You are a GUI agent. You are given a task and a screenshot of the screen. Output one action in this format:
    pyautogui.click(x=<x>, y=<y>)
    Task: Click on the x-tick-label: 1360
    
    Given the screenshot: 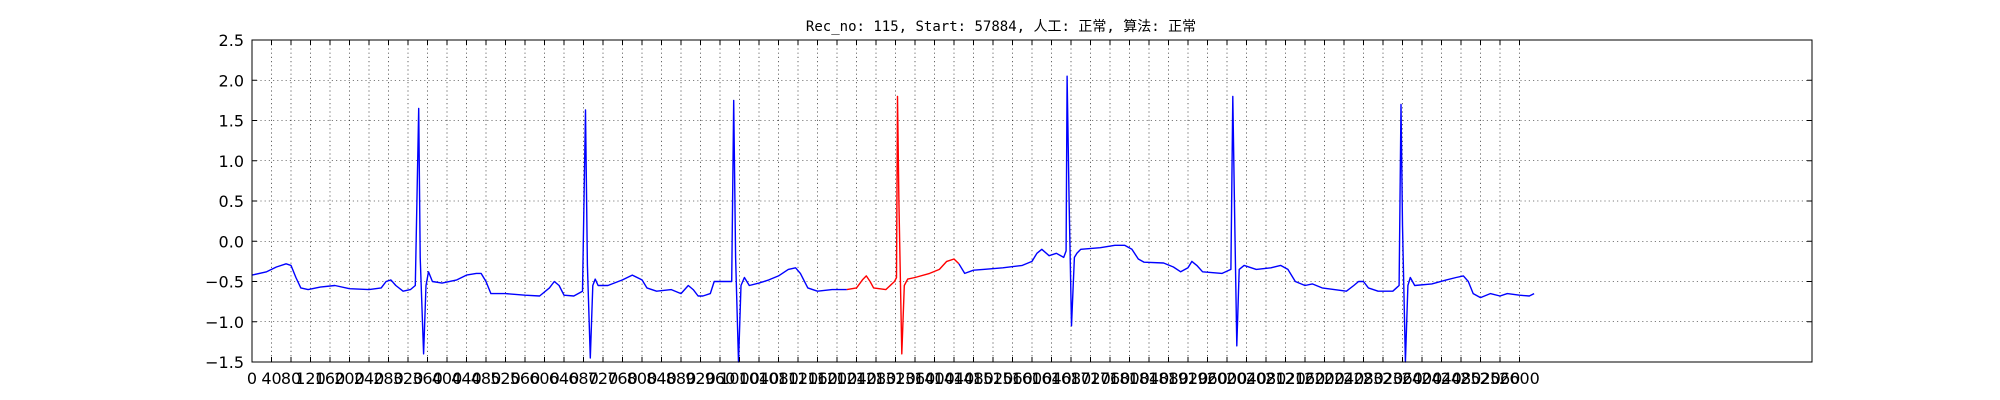 What is the action you would take?
    pyautogui.click(x=915, y=378)
    